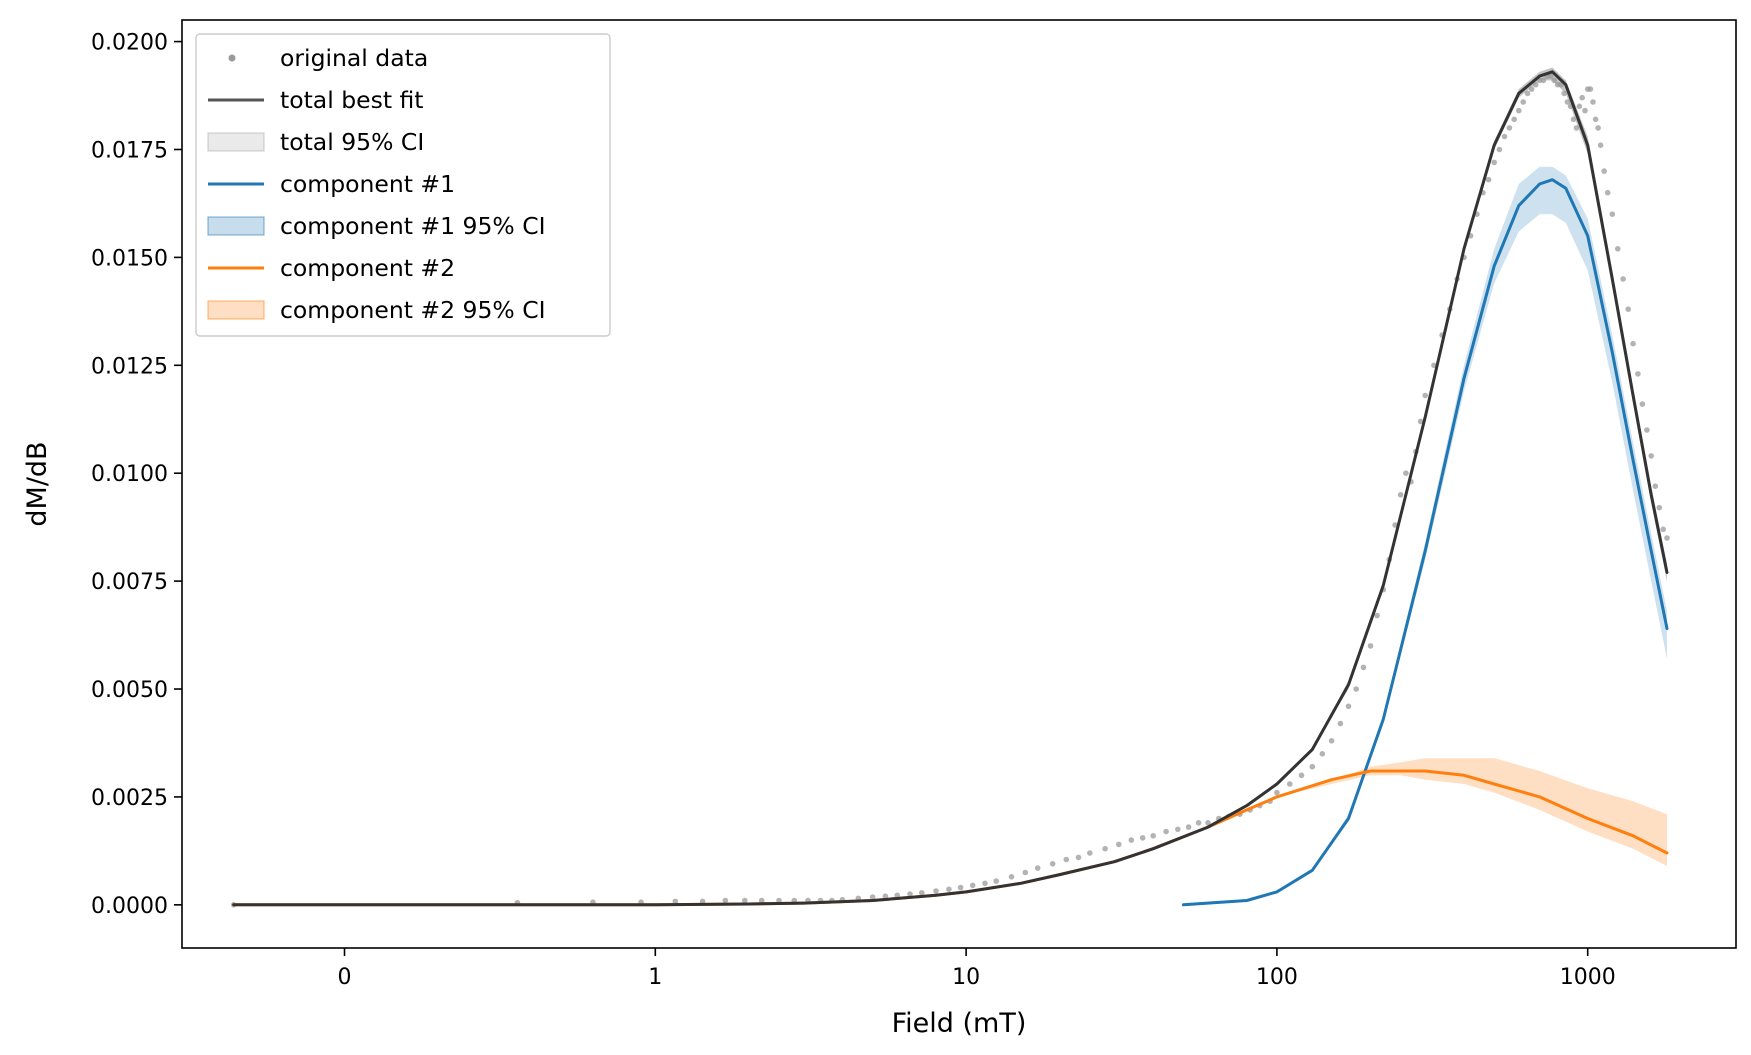  What do you see at coordinates (413, 226) in the screenshot?
I see `legend-label: component #1 95% CI` at bounding box center [413, 226].